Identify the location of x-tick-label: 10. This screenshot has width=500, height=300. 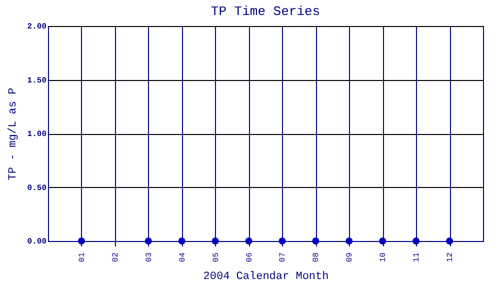
(383, 257).